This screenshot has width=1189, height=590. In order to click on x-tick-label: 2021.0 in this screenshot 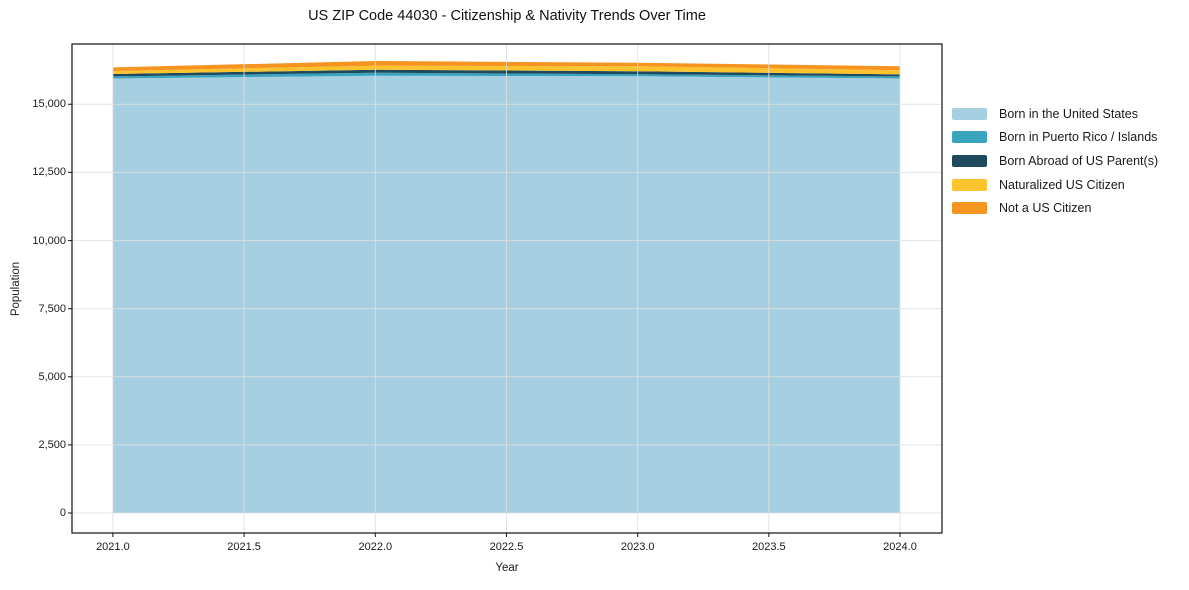, I will do `click(113, 547)`.